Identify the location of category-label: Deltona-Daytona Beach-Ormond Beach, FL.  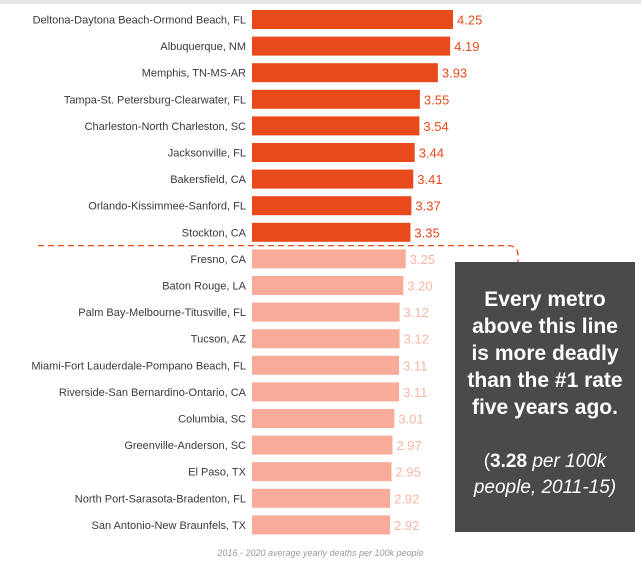
(139, 21).